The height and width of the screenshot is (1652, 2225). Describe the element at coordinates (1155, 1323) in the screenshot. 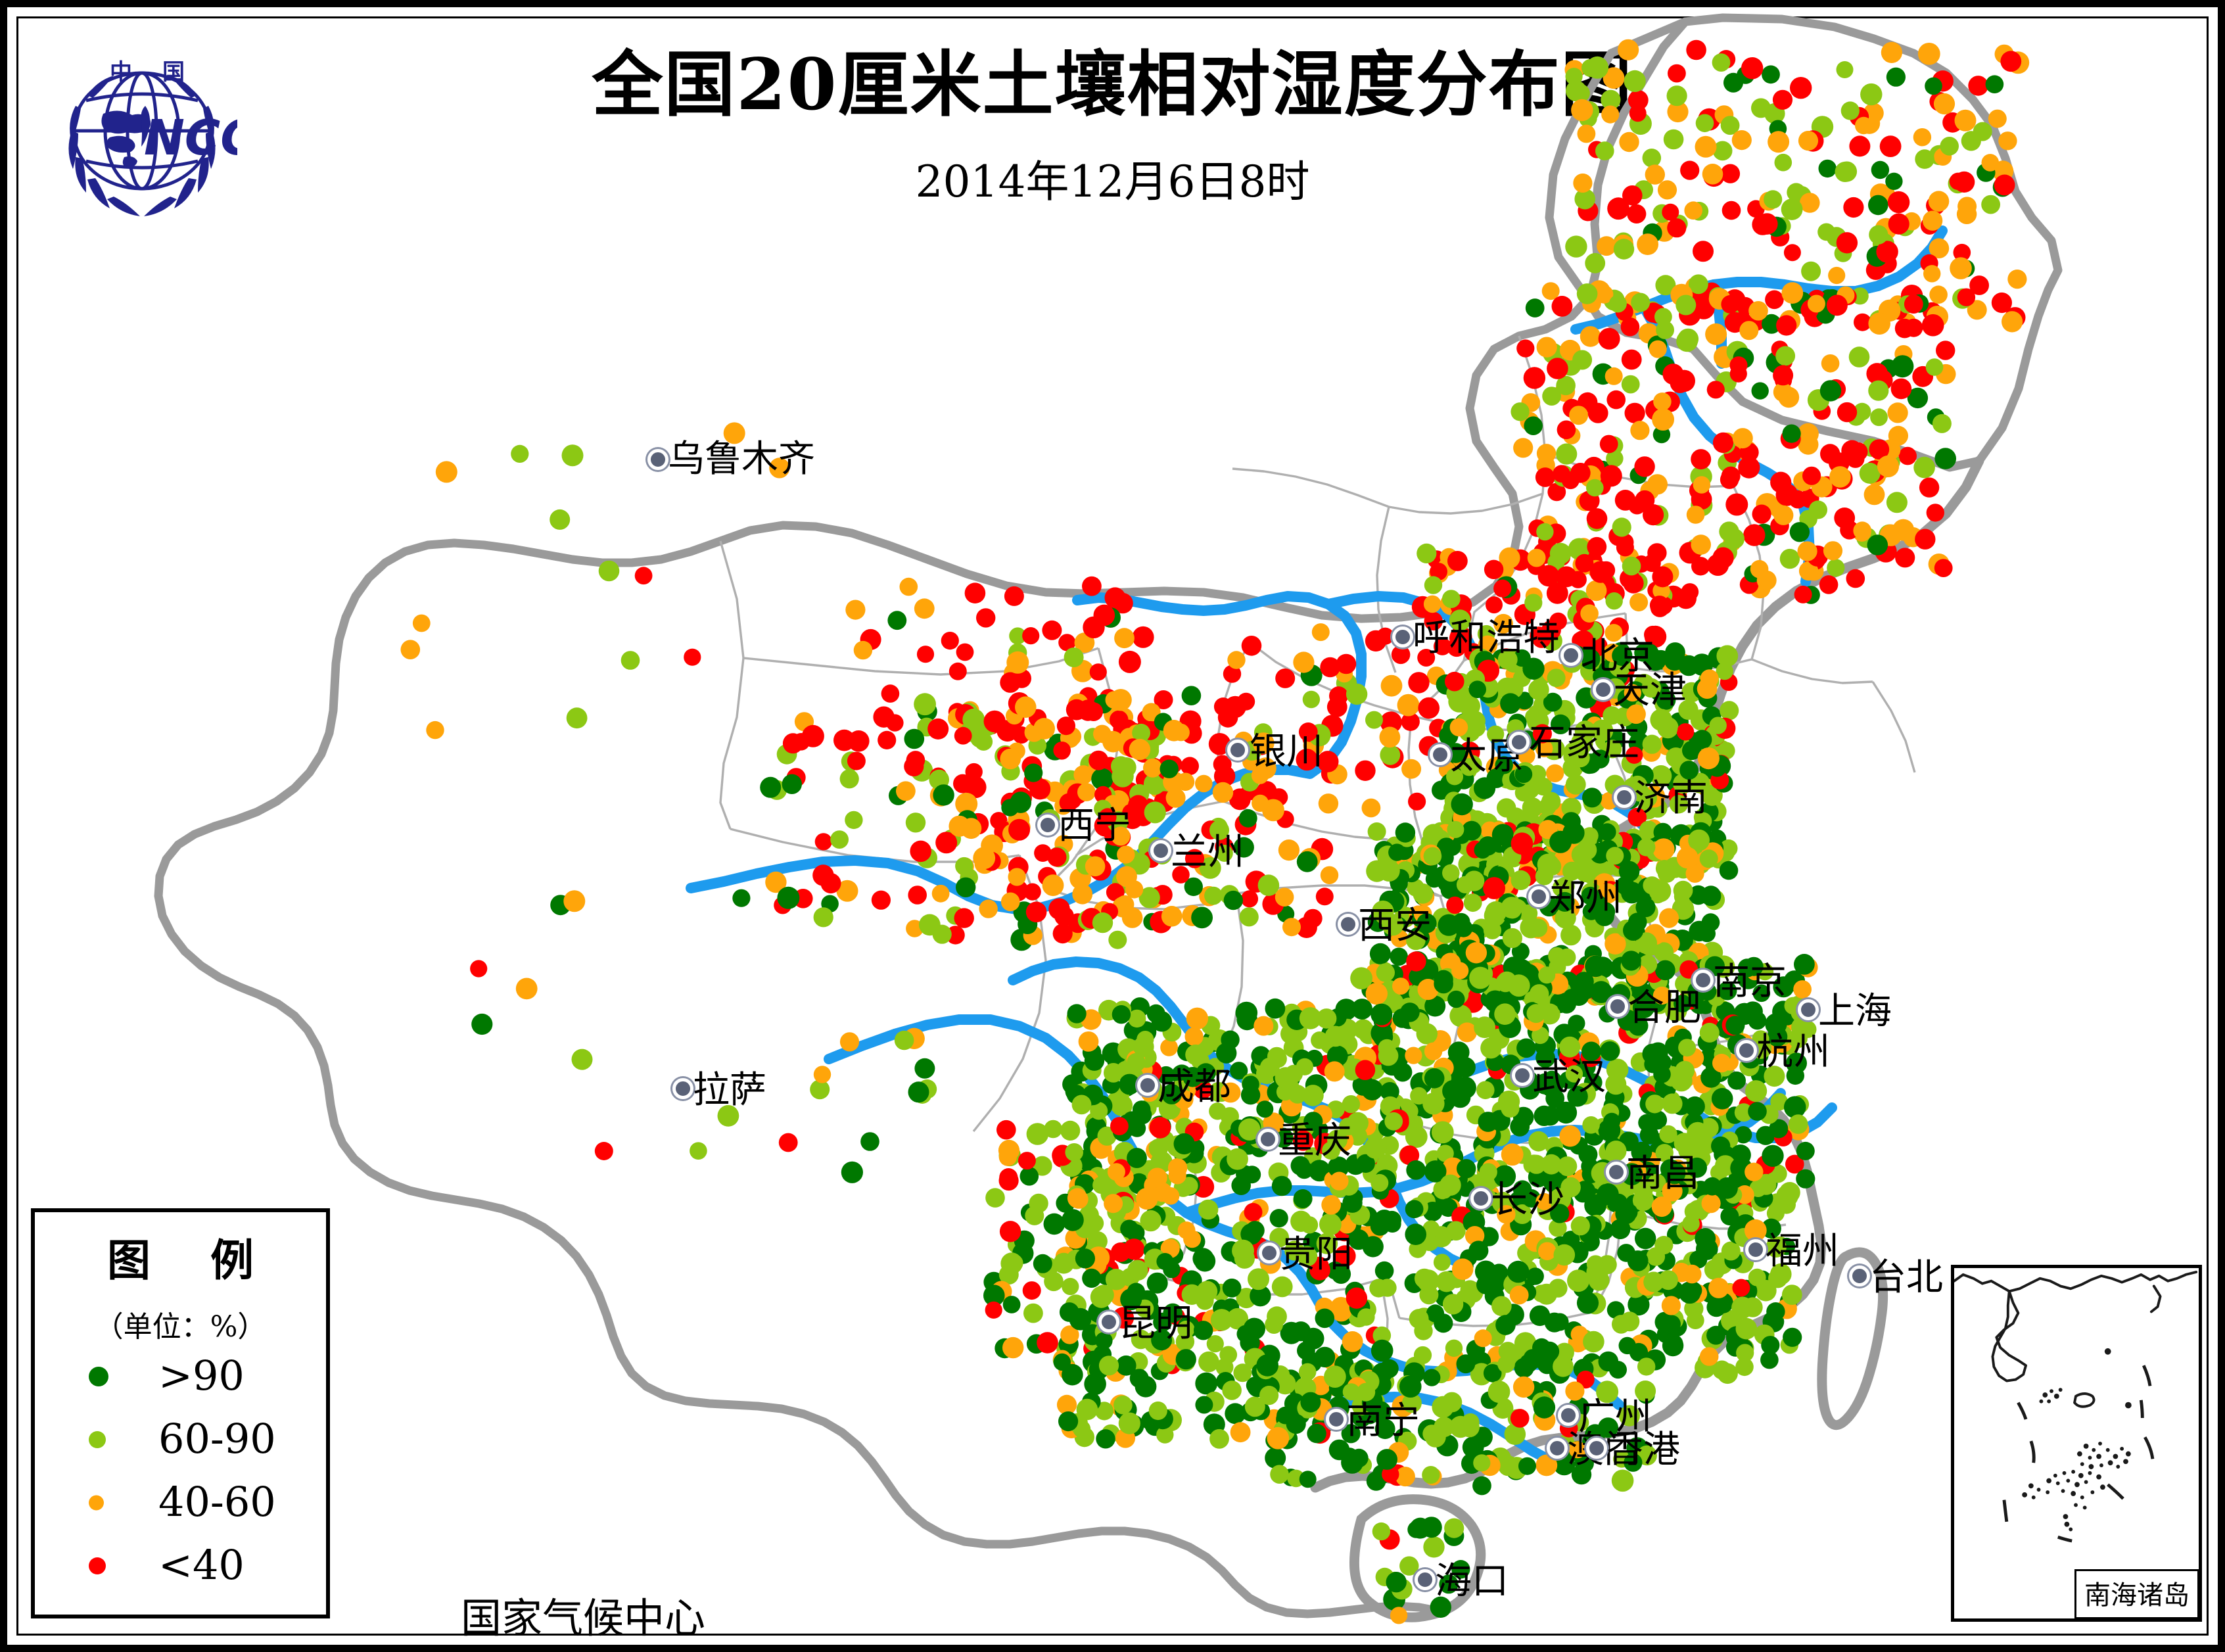

I see `city-label-昆明: 昆明` at that location.